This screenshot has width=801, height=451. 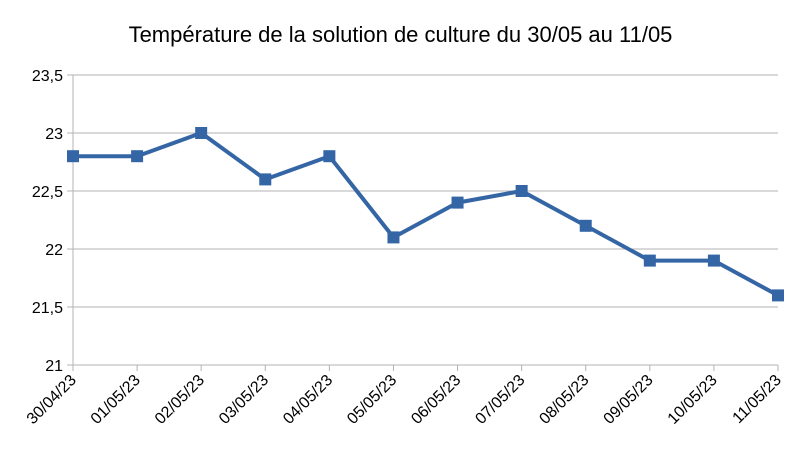 What do you see at coordinates (54, 134) in the screenshot?
I see `y-tick-label: 23` at bounding box center [54, 134].